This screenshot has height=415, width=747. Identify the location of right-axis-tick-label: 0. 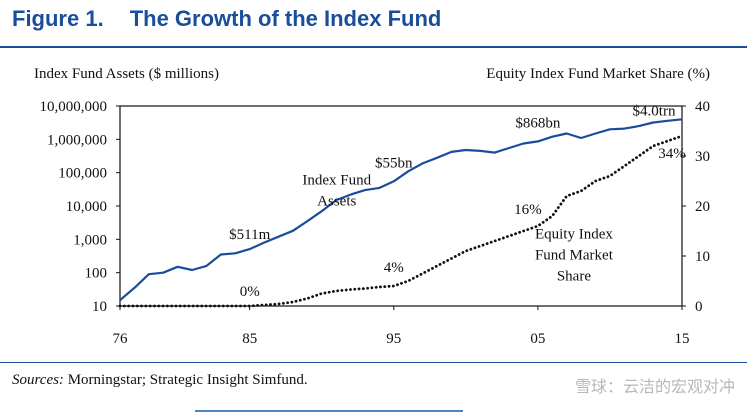
(699, 307).